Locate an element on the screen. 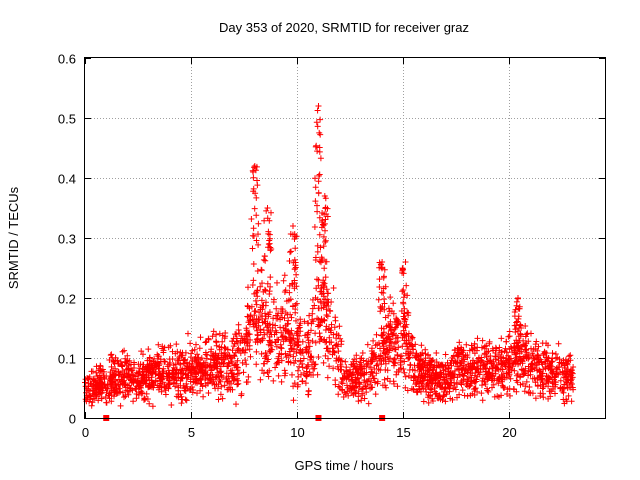 This screenshot has width=640, height=480. y-tick-label: 0 is located at coordinates (72, 419).